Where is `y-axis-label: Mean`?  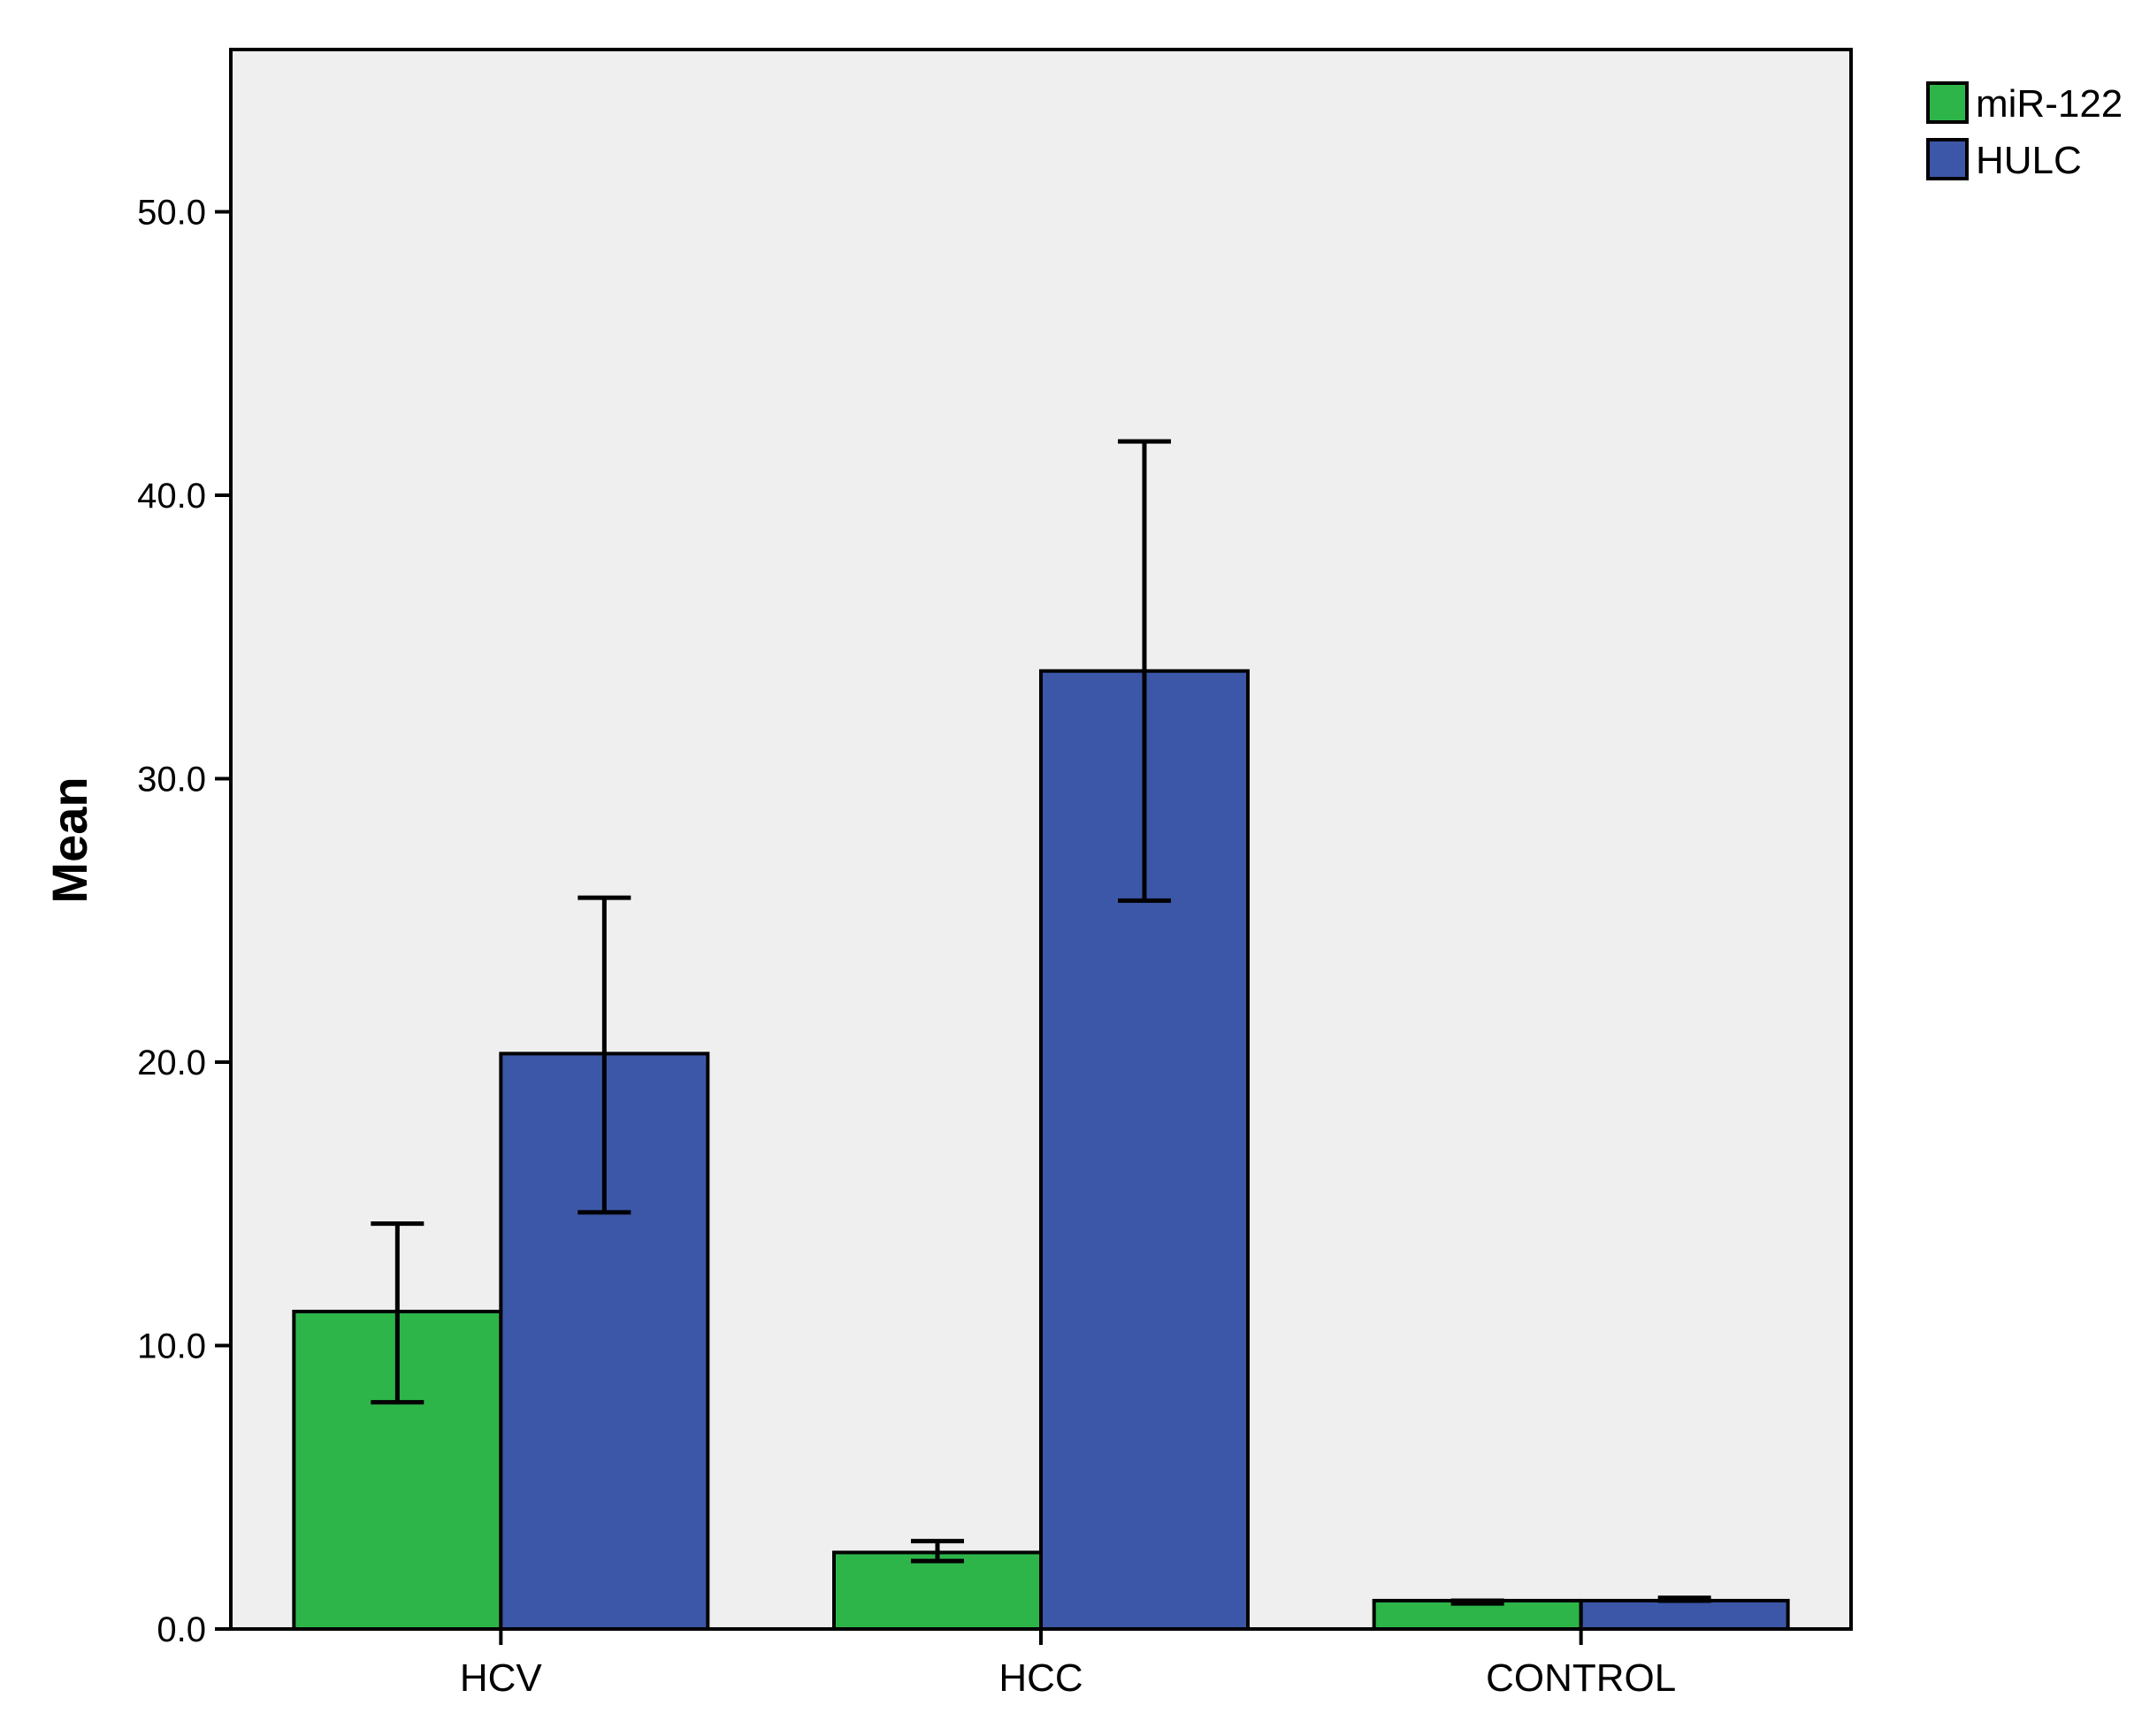 y-axis-label: Mean is located at coordinates (69, 839).